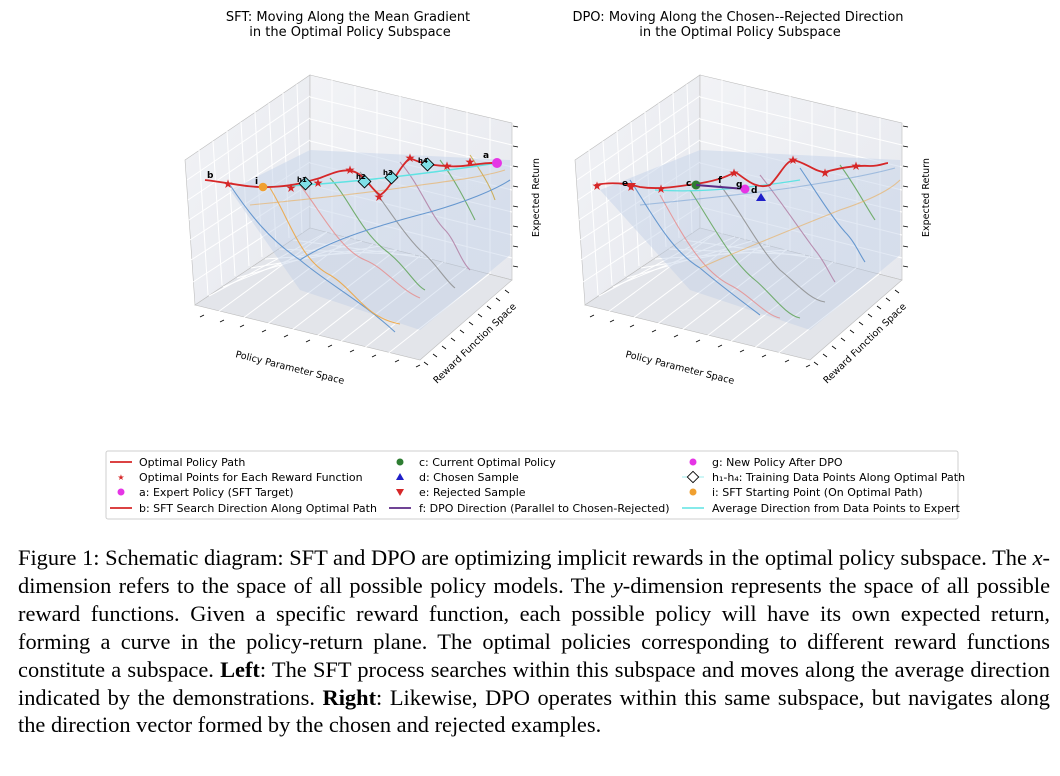 The image size is (1060, 776). I want to click on right-y-ticks, so click(856, 327).